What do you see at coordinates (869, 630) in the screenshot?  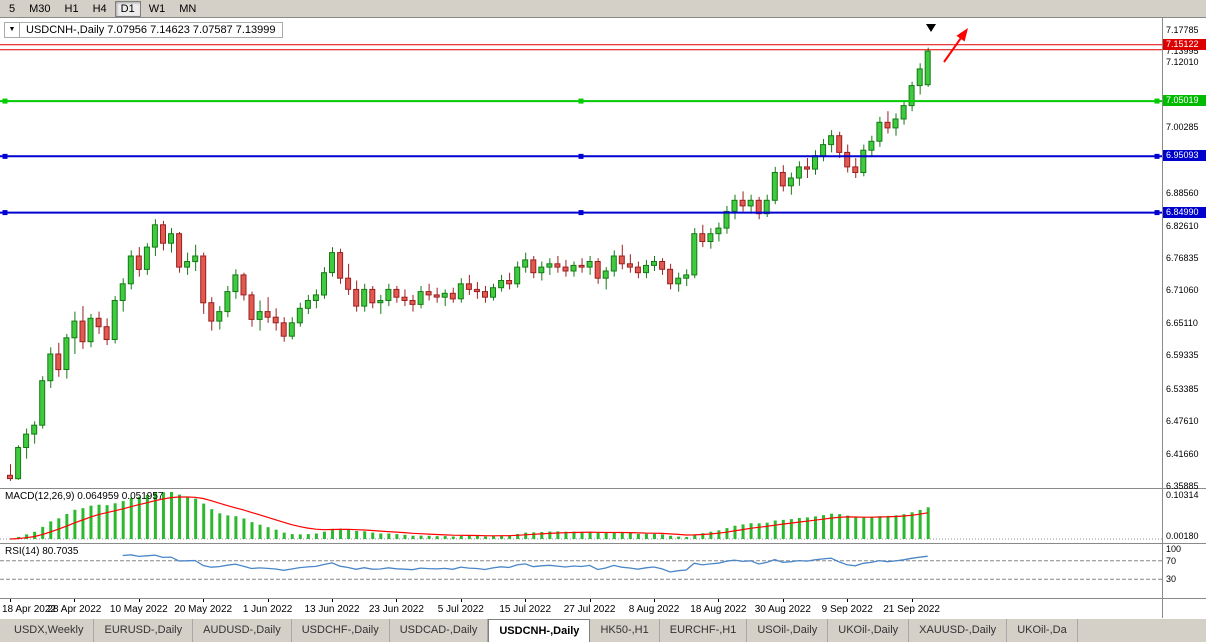 I see `tab-ukoil-daily: UKOil-,Daily` at bounding box center [869, 630].